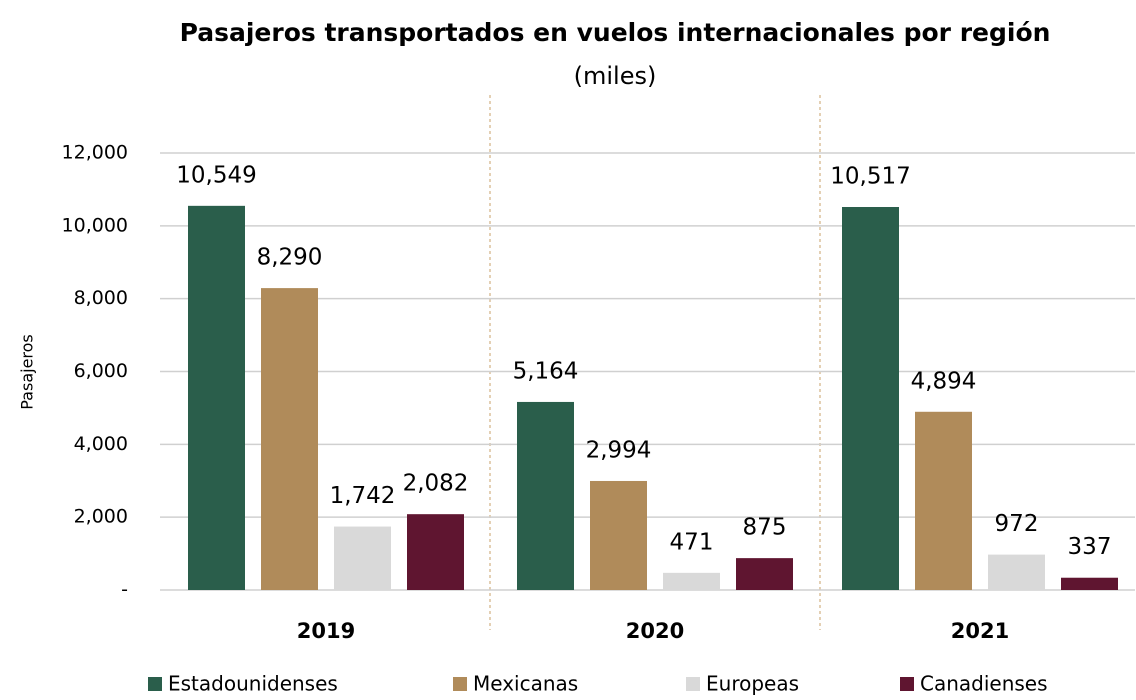 The width and height of the screenshot is (1136, 700). I want to click on y-tick-label: 4,000, so click(101, 444).